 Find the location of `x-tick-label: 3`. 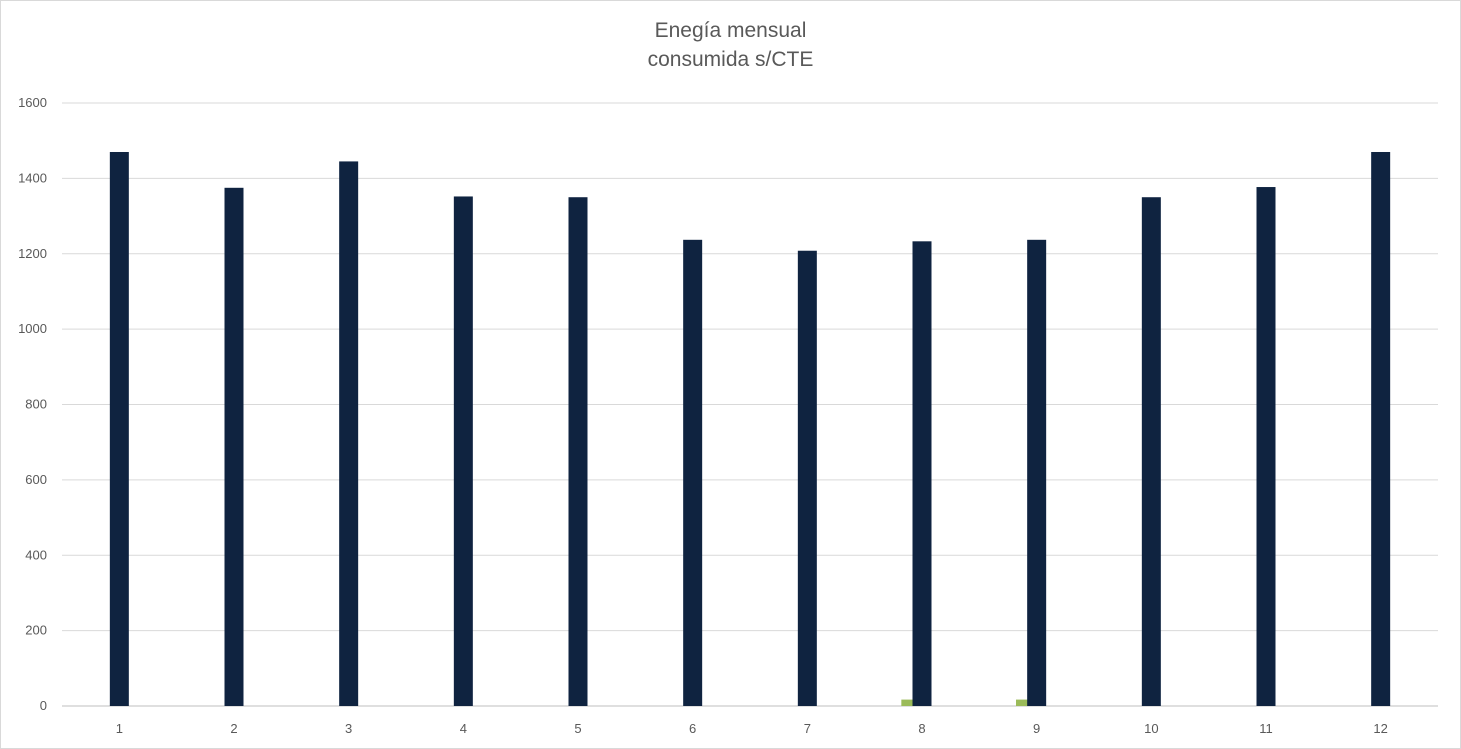

x-tick-label: 3 is located at coordinates (348, 728).